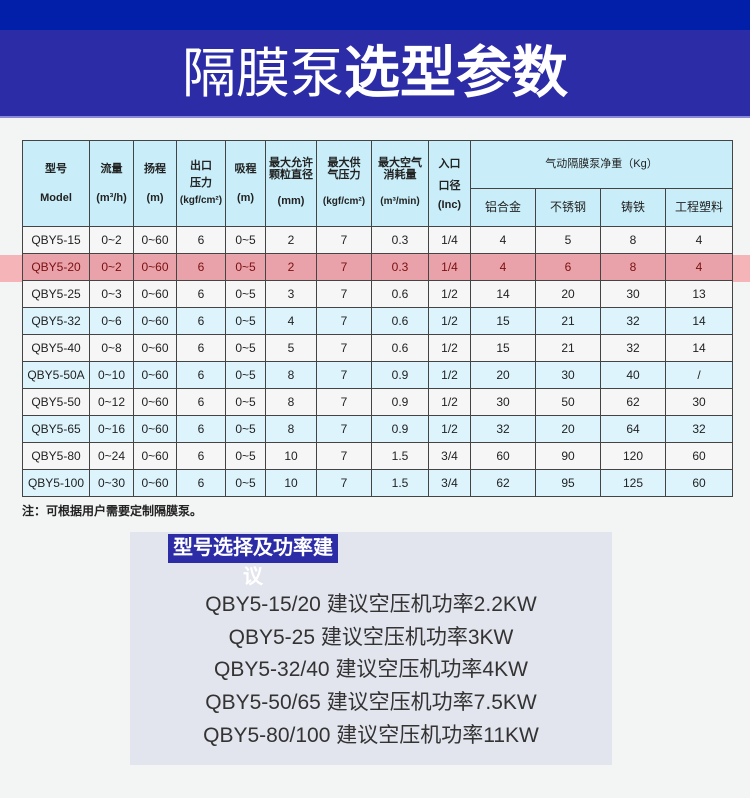 The height and width of the screenshot is (798, 750). What do you see at coordinates (377, 321) in the screenshot?
I see `table-row: QBY5-32 0~6 0~60 6 0~5 4 7 0.6 1/2 15 21 32 14` at bounding box center [377, 321].